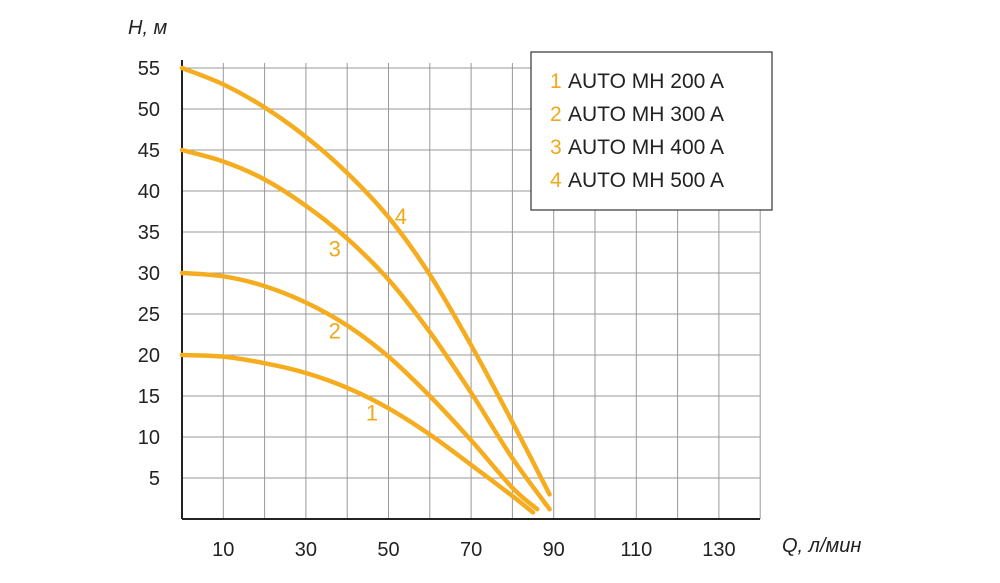  Describe the element at coordinates (554, 550) in the screenshot. I see `x-tick-label: 90` at that location.